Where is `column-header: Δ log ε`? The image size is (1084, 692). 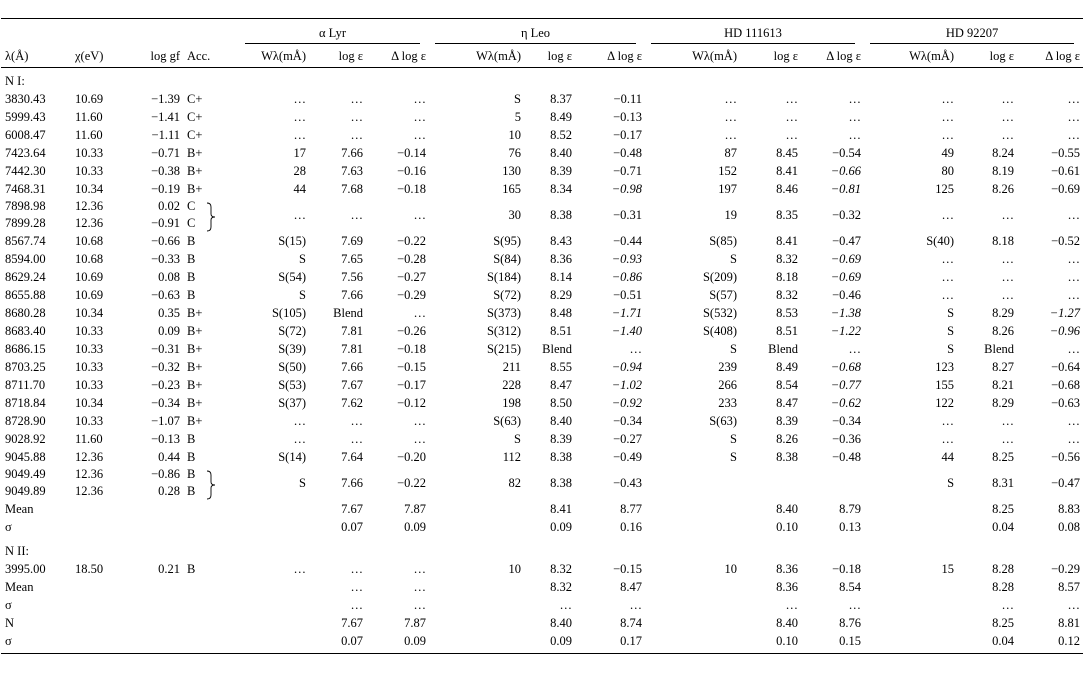 column-header: Δ log ε is located at coordinates (833, 56).